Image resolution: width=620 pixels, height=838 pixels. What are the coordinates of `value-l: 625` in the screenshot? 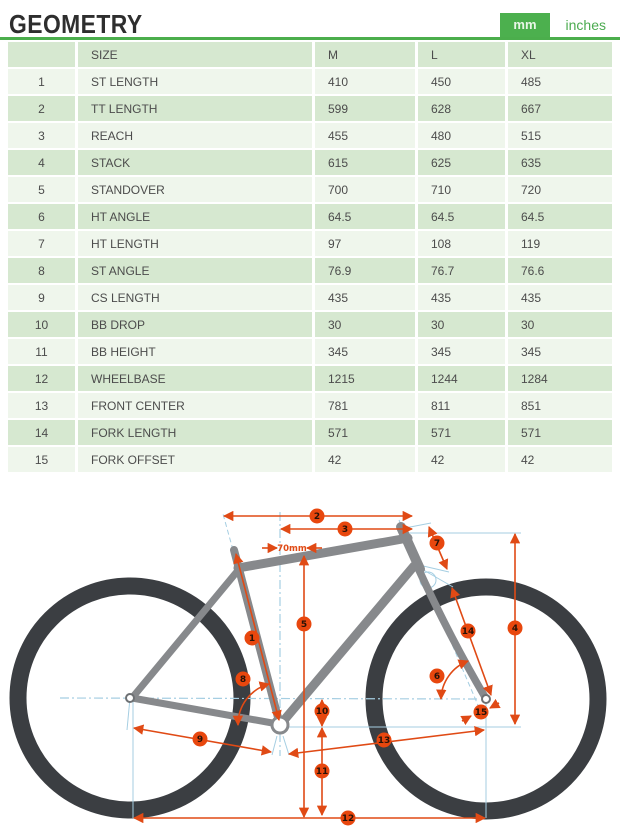 It's located at (461, 162).